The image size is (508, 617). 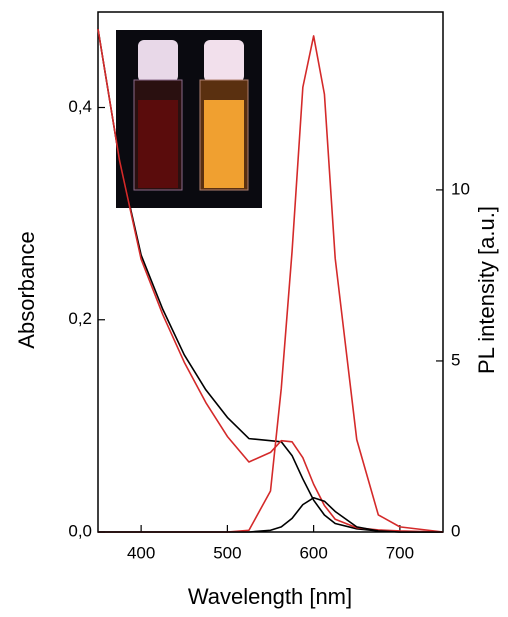 I want to click on inset-photo, so click(x=189, y=119).